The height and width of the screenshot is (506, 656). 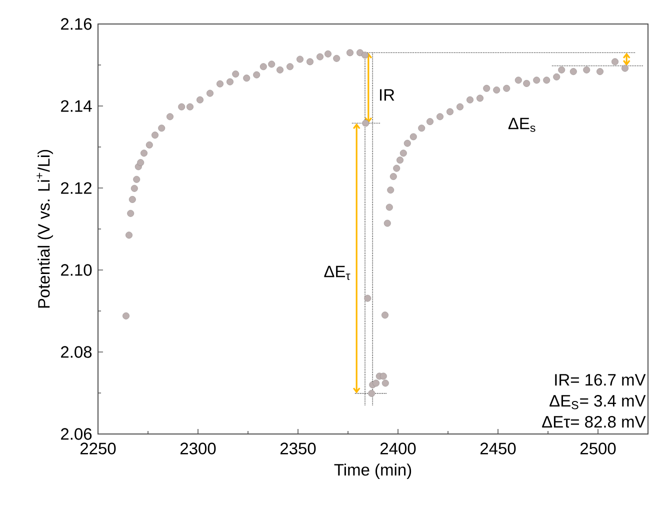 What do you see at coordinates (76, 188) in the screenshot?
I see `y-tick-label: 2.12` at bounding box center [76, 188].